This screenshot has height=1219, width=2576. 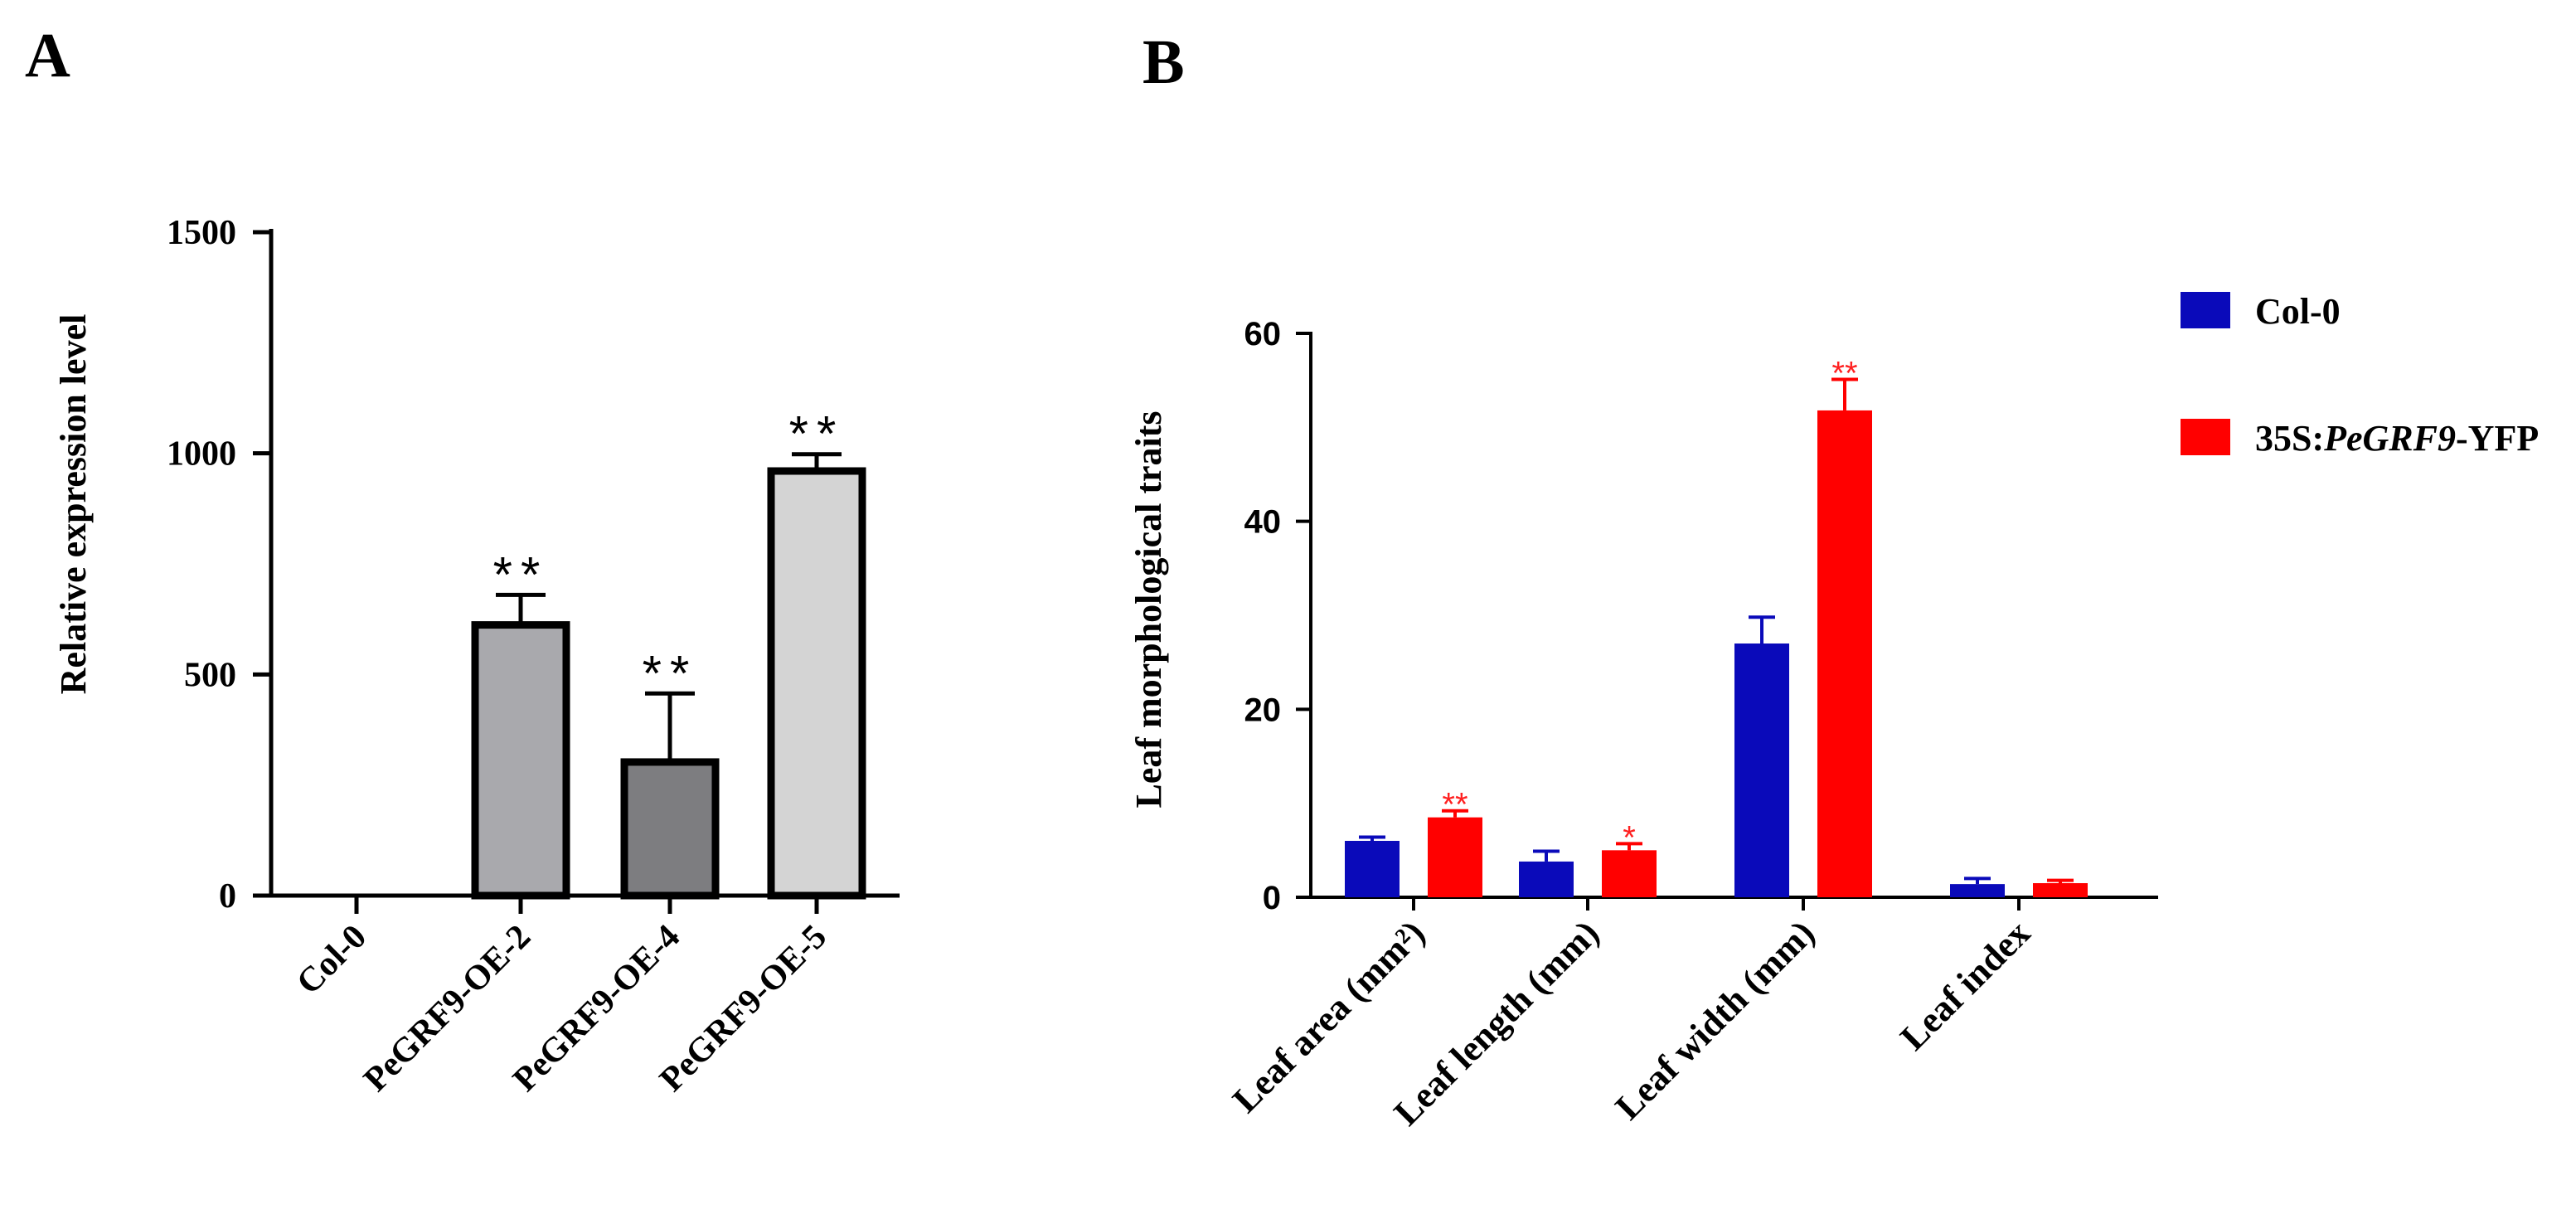 What do you see at coordinates (201, 454) in the screenshot?
I see `chart-a-y-tick-label: 1000` at bounding box center [201, 454].